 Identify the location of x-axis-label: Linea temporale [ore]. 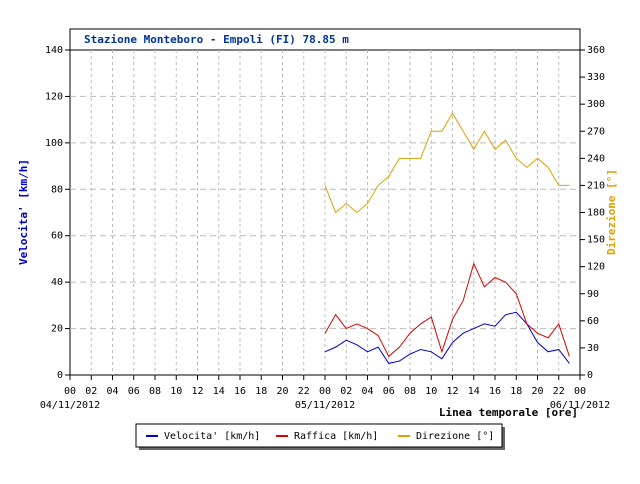
(508, 412).